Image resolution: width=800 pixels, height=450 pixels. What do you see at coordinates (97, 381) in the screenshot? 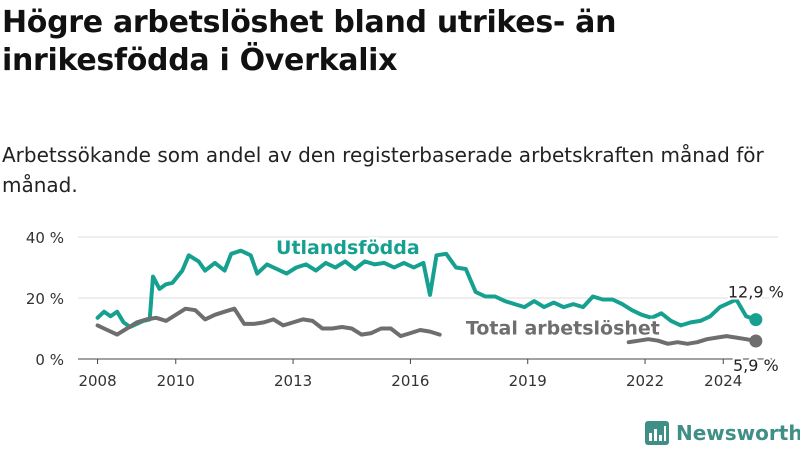
I see `x-tick-label: 2008` at bounding box center [97, 381].